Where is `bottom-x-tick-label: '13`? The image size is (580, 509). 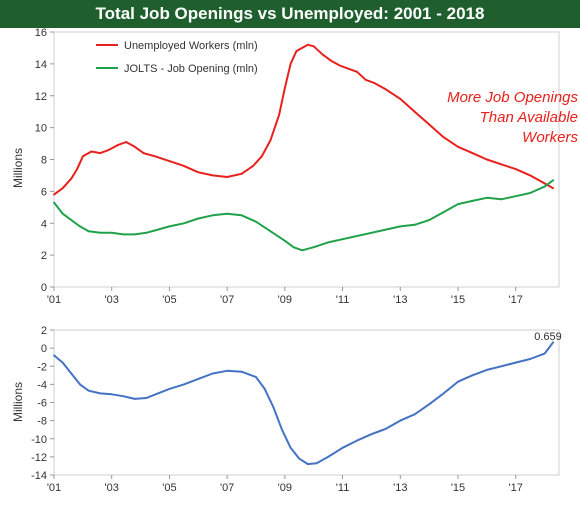
bottom-x-tick-label: '13 is located at coordinates (400, 488).